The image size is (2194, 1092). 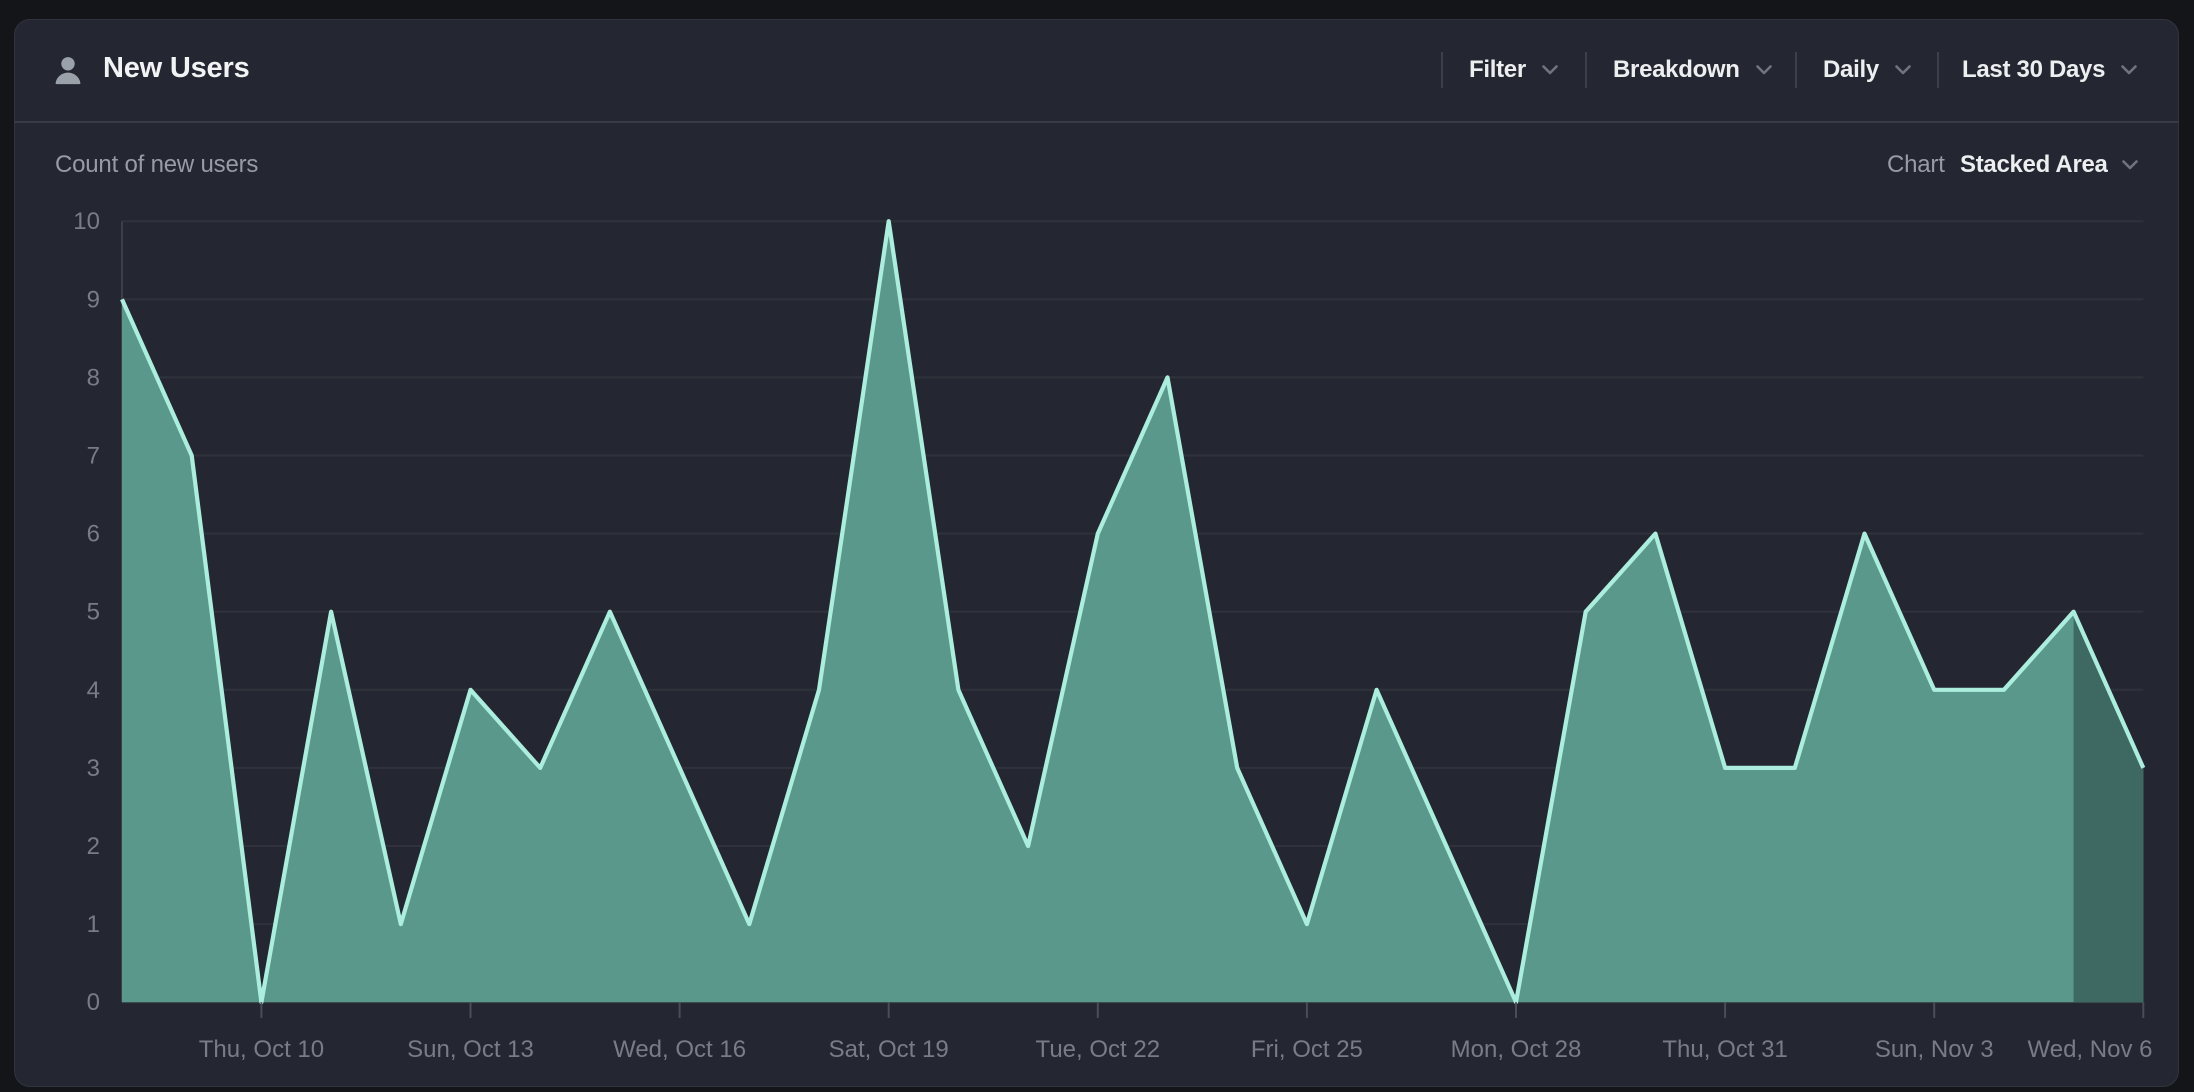 I want to click on svg-text: 1, so click(x=93, y=924).